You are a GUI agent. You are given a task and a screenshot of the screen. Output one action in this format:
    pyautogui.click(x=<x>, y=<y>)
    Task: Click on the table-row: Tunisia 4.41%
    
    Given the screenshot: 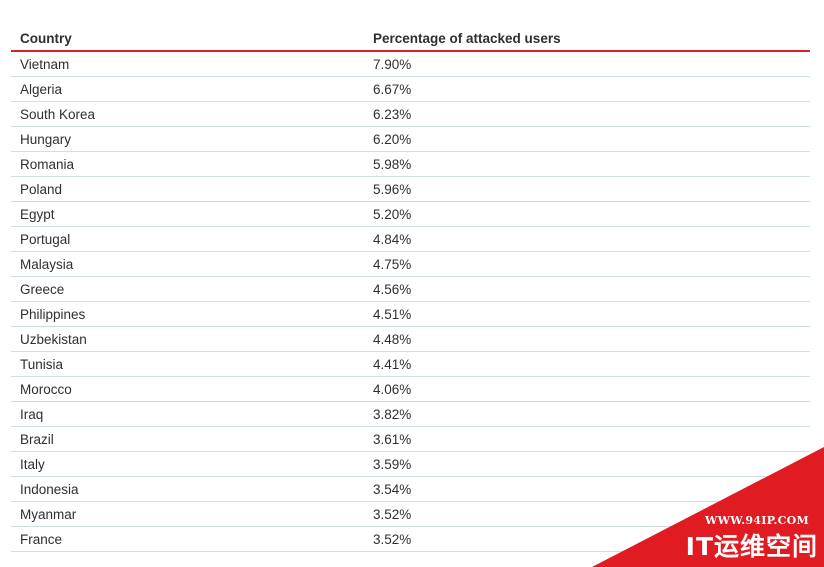 What is the action you would take?
    pyautogui.click(x=410, y=364)
    